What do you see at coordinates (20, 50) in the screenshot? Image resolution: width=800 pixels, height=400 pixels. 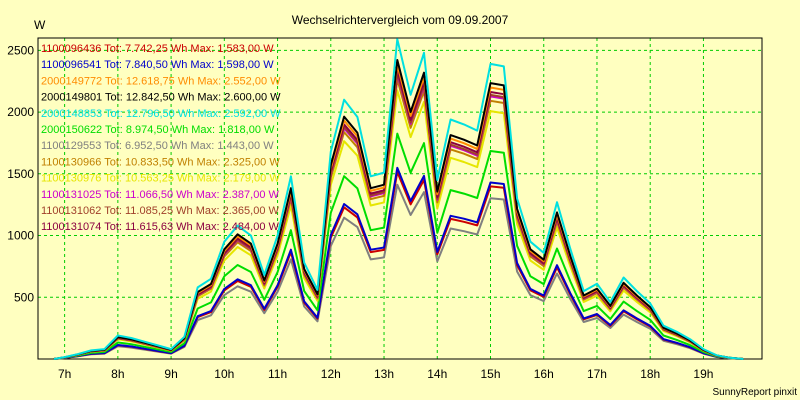 I see `y-tick-label: 2500` at bounding box center [20, 50].